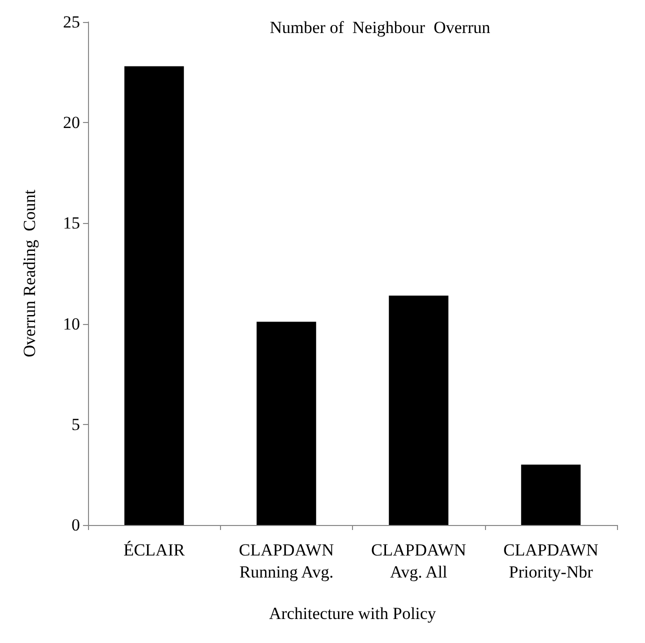  I want to click on x-tick-label: CLAPDAWN Avg. All, so click(418, 561).